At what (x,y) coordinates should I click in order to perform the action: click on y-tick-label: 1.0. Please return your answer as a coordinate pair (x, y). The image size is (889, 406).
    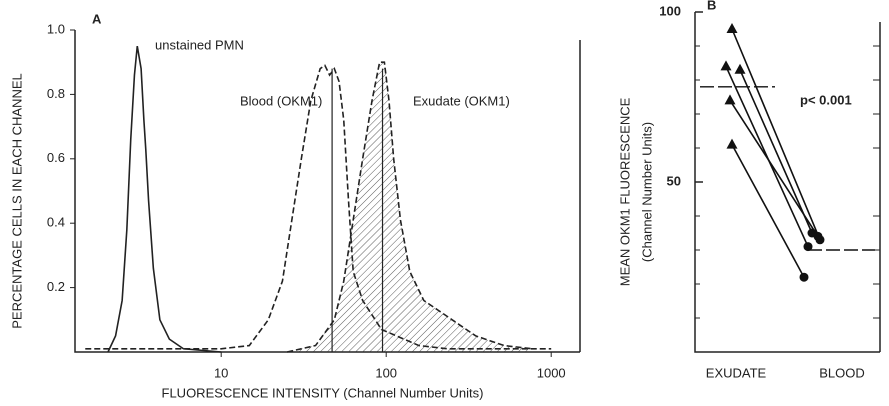
    Looking at the image, I should click on (56, 28).